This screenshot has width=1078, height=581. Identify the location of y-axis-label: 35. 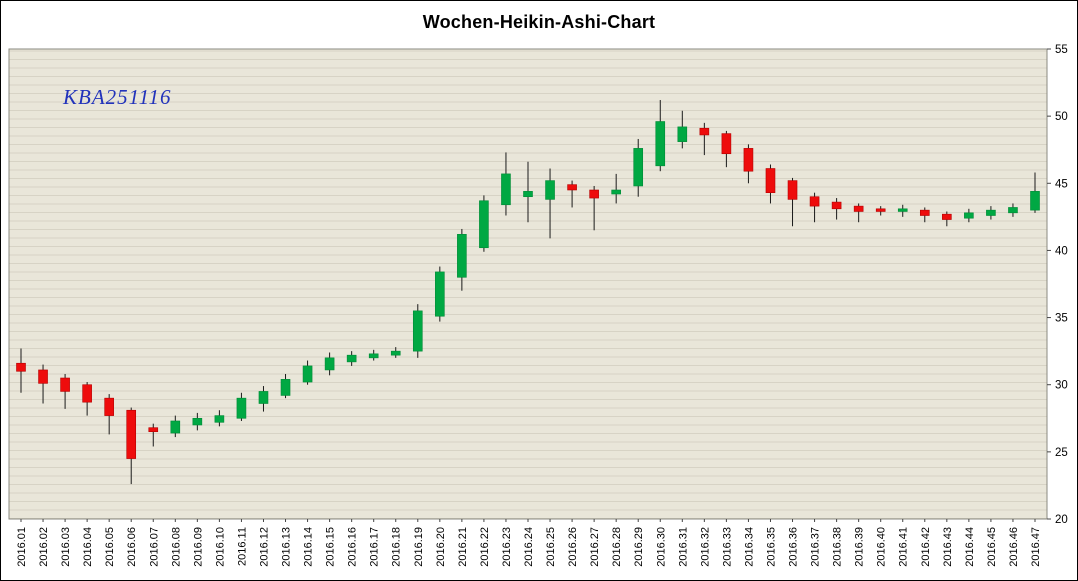
(1061, 319).